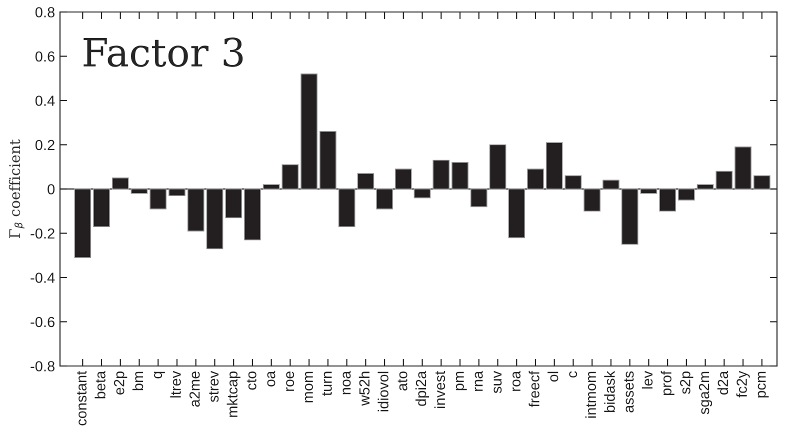 The width and height of the screenshot is (789, 432). I want to click on text: Factor 3, so click(163, 52).